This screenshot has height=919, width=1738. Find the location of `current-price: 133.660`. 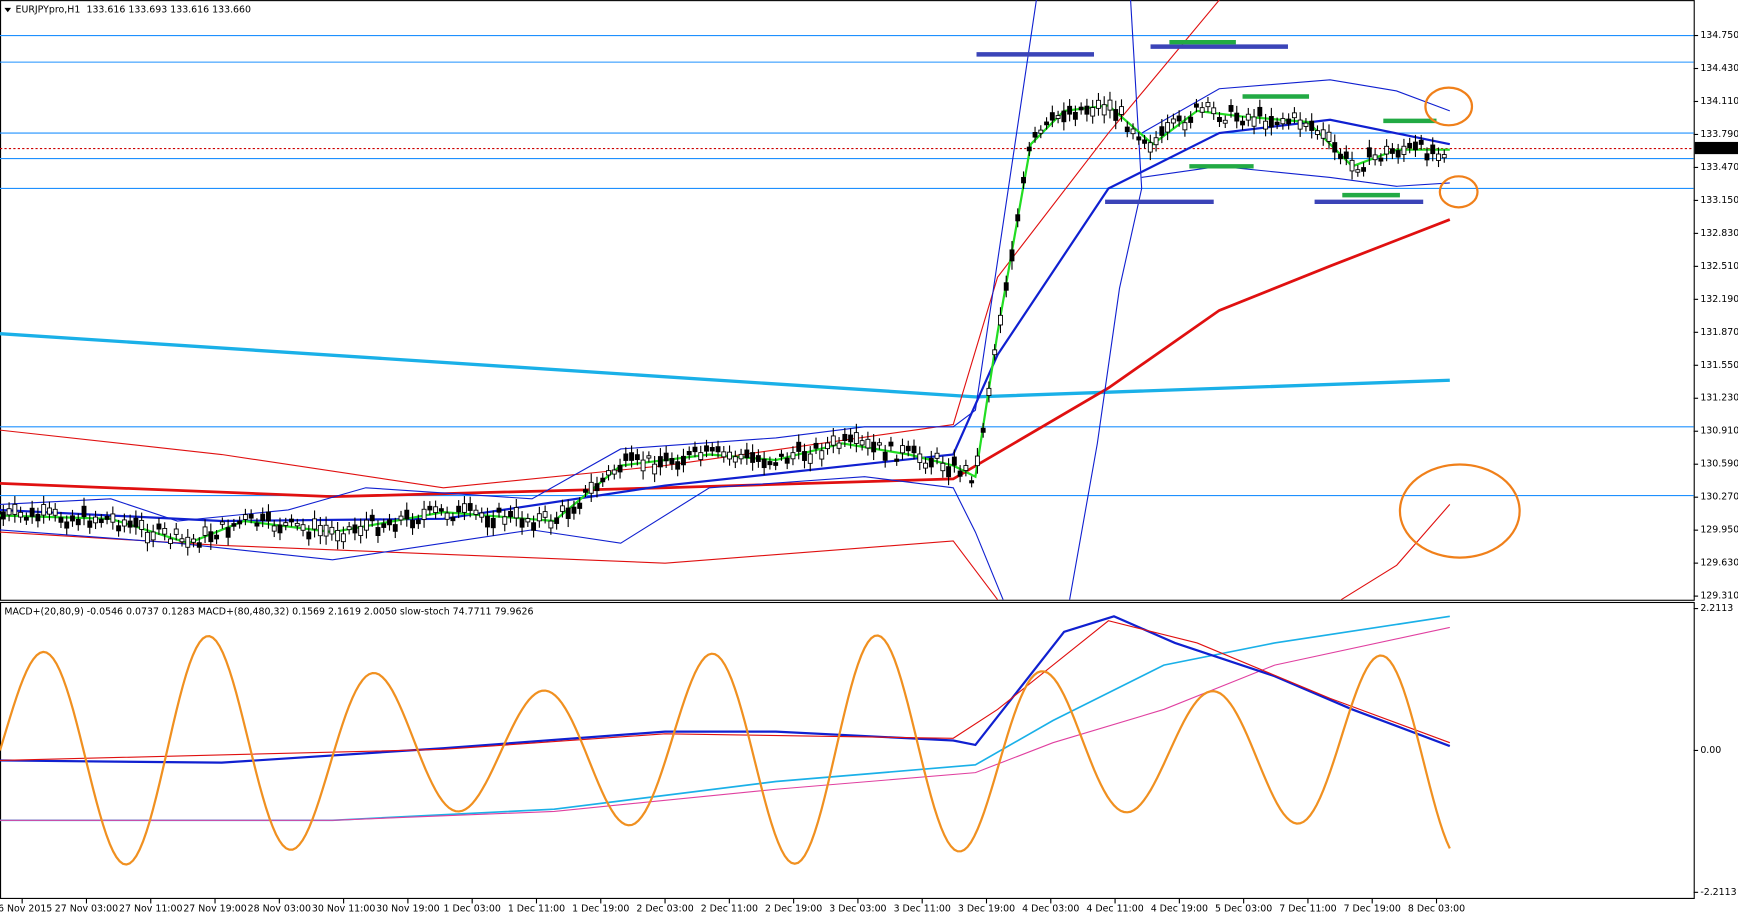

current-price: 133.660 is located at coordinates (1719, 148).